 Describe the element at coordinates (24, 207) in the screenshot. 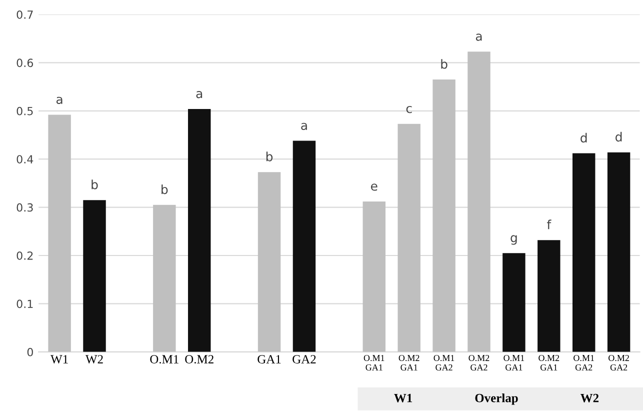

I see `y-tick-label: 0.3` at that location.